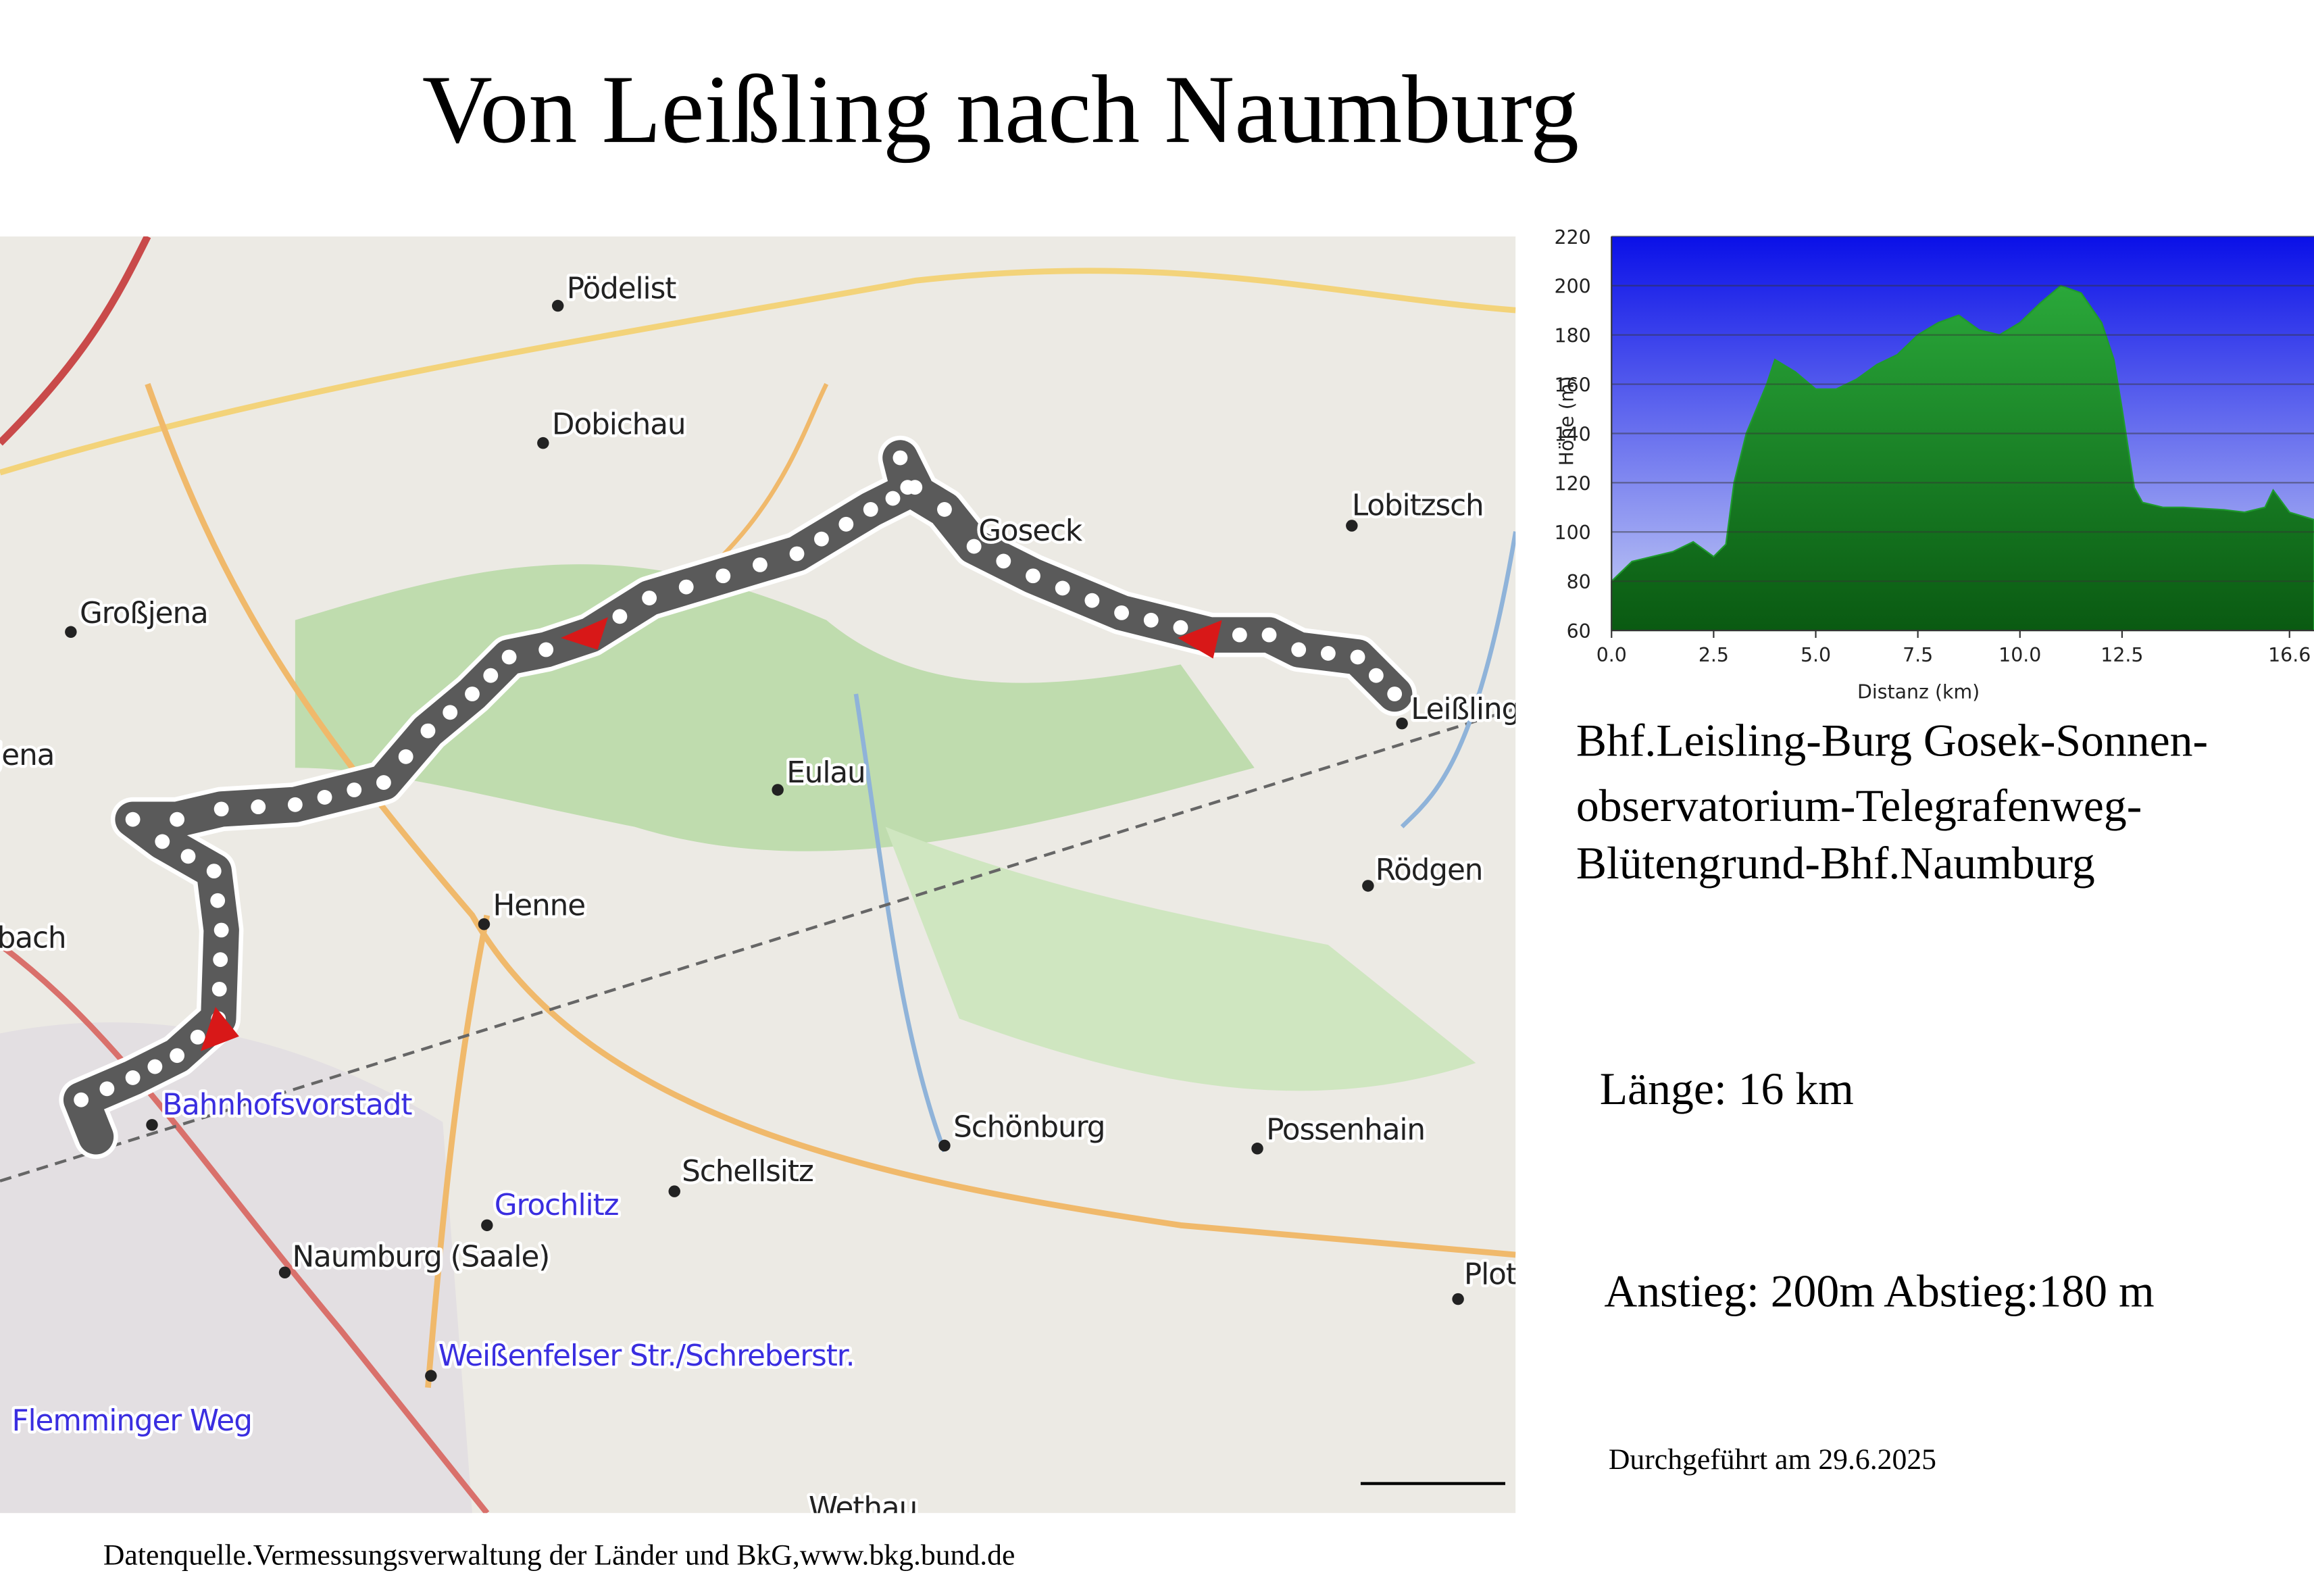 The width and height of the screenshot is (2314, 1596). Describe the element at coordinates (1573, 434) in the screenshot. I see `y-tick-label: 140` at that location.